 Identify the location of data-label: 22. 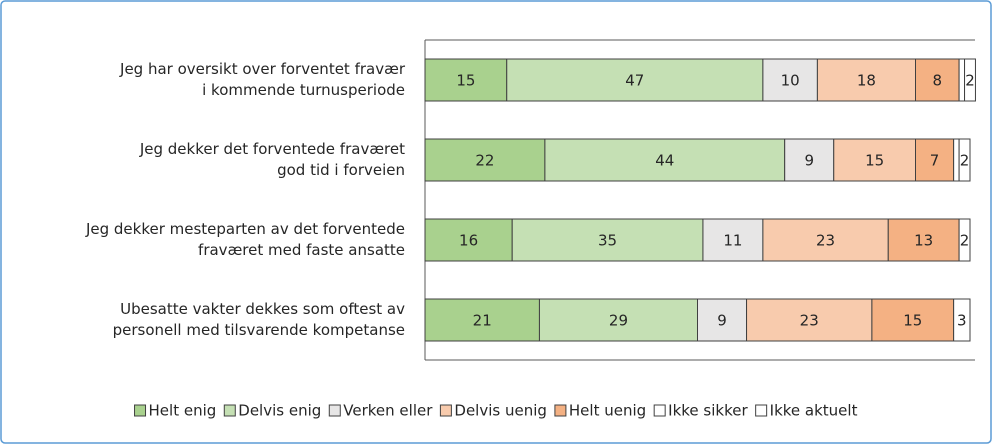
(484, 161).